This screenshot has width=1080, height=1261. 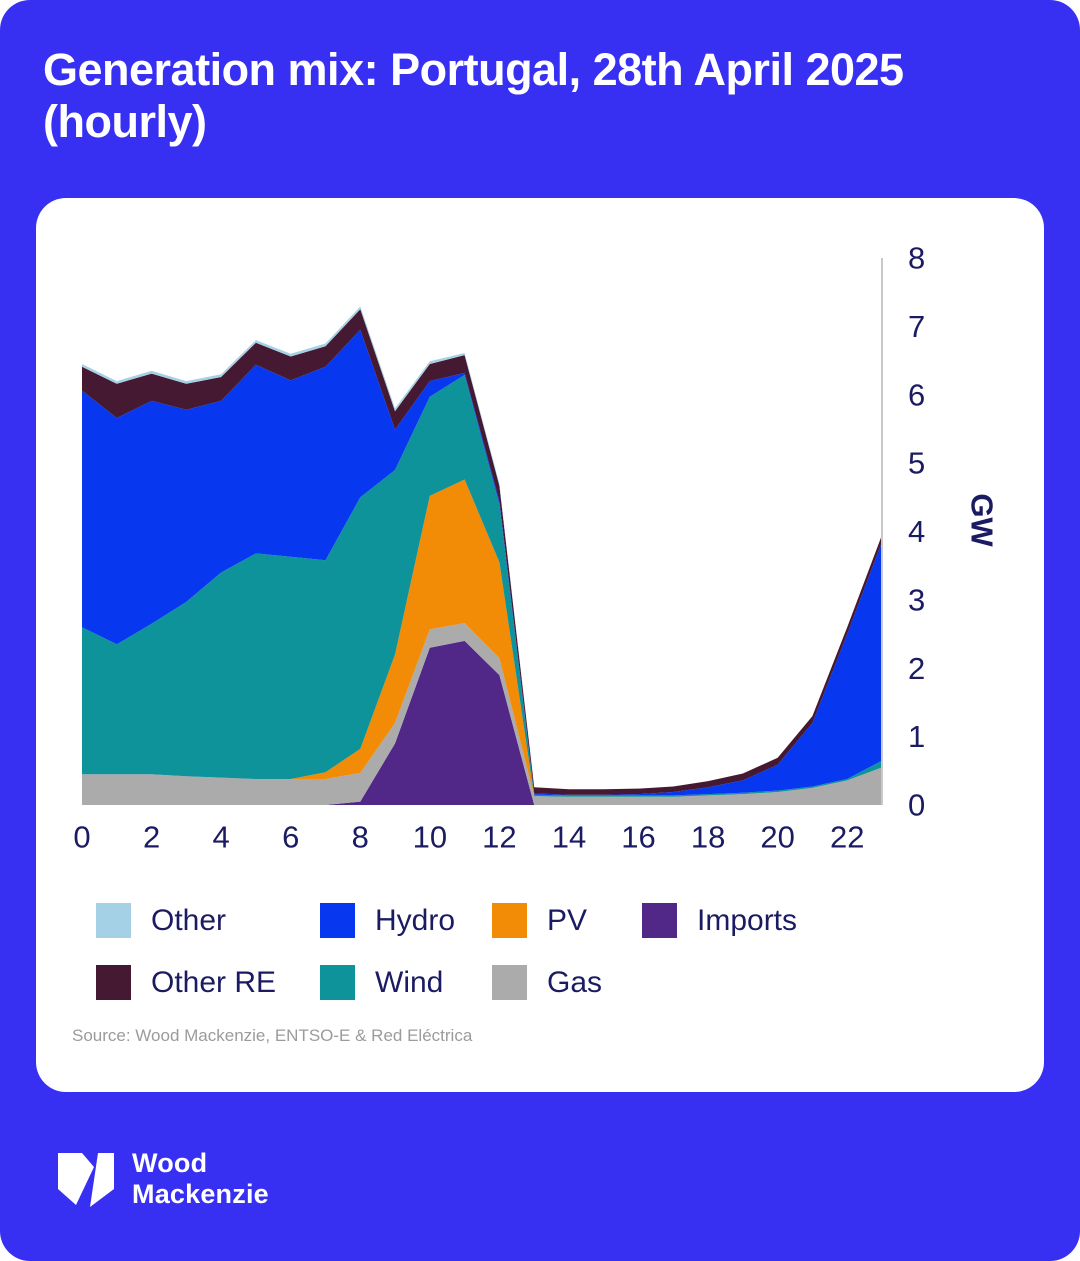 What do you see at coordinates (747, 920) in the screenshot?
I see `legend-label-imports: Imports` at bounding box center [747, 920].